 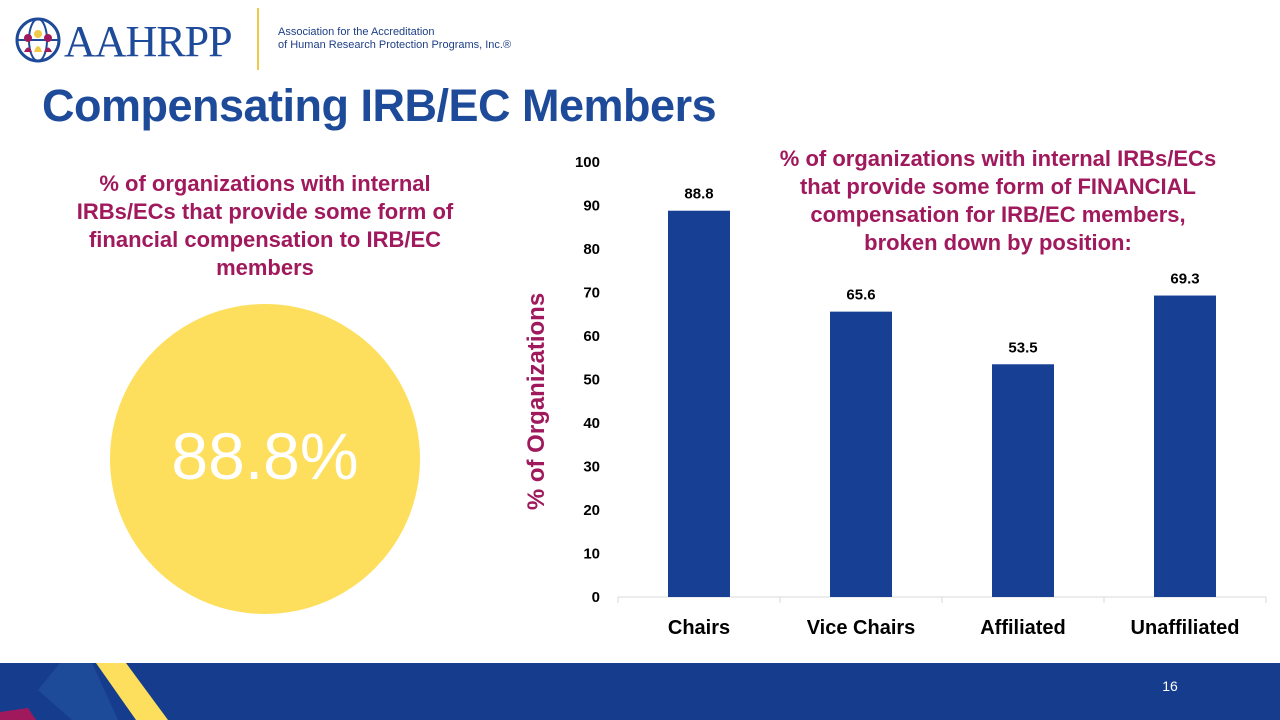 I want to click on bar-value-label: 65.6, so click(x=860, y=295).